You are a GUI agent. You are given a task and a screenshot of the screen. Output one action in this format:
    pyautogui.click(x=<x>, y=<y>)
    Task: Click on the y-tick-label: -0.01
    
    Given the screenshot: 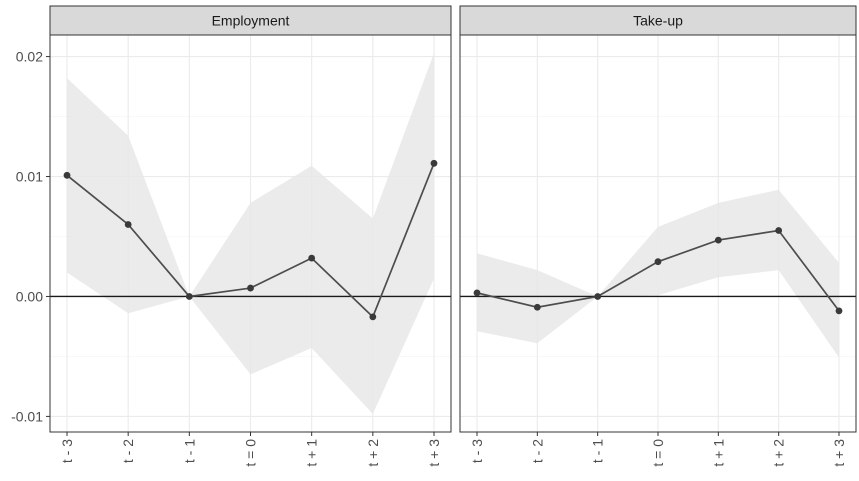 What is the action you would take?
    pyautogui.click(x=27, y=416)
    